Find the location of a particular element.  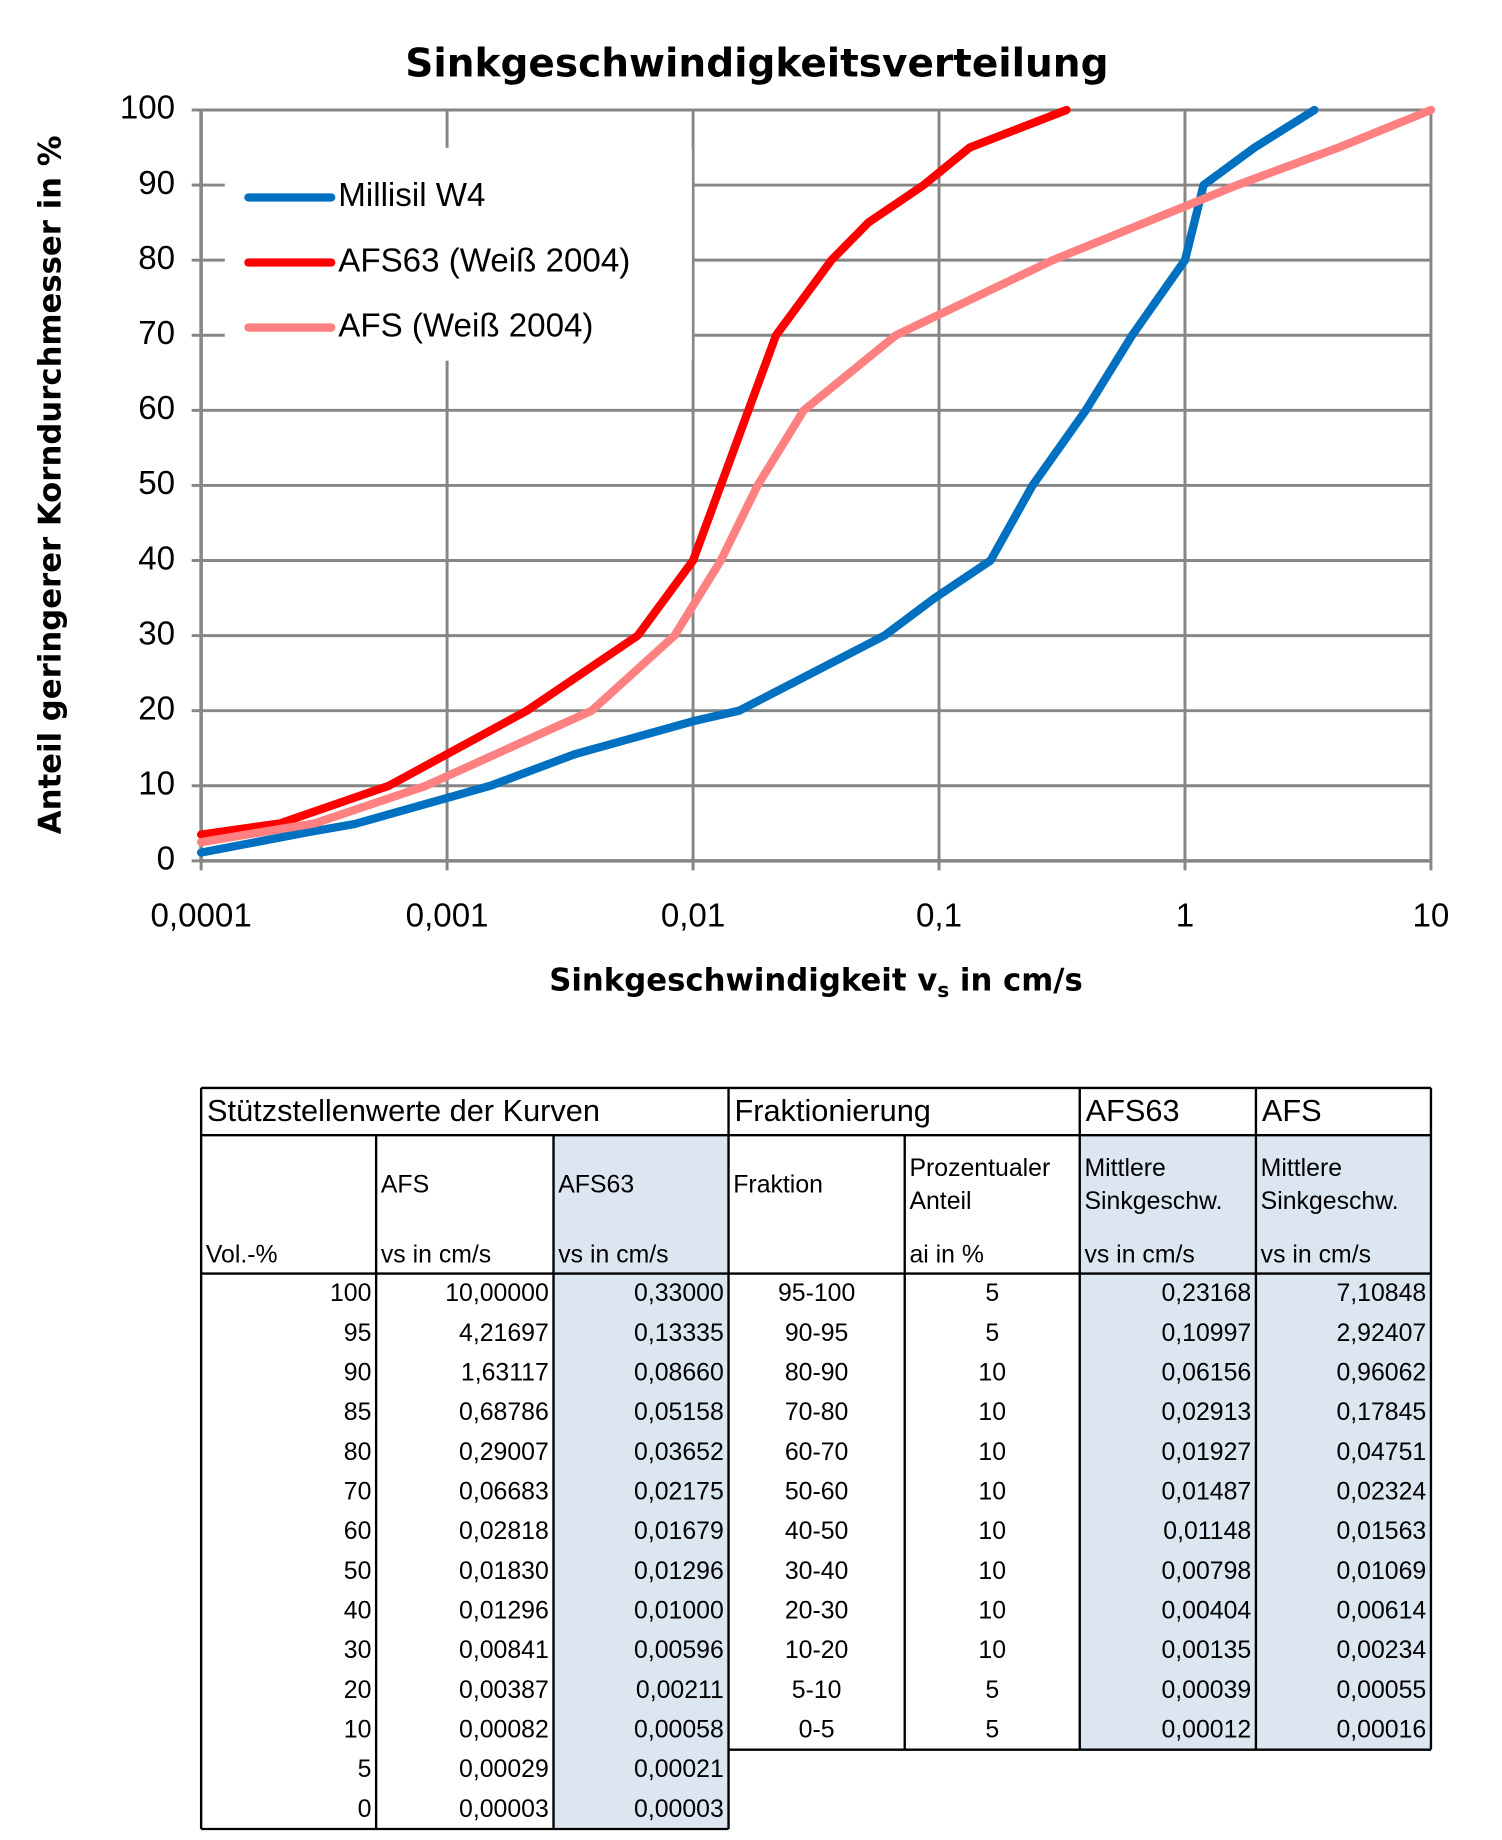

table-cell: 0,96062 is located at coordinates (1381, 1373).